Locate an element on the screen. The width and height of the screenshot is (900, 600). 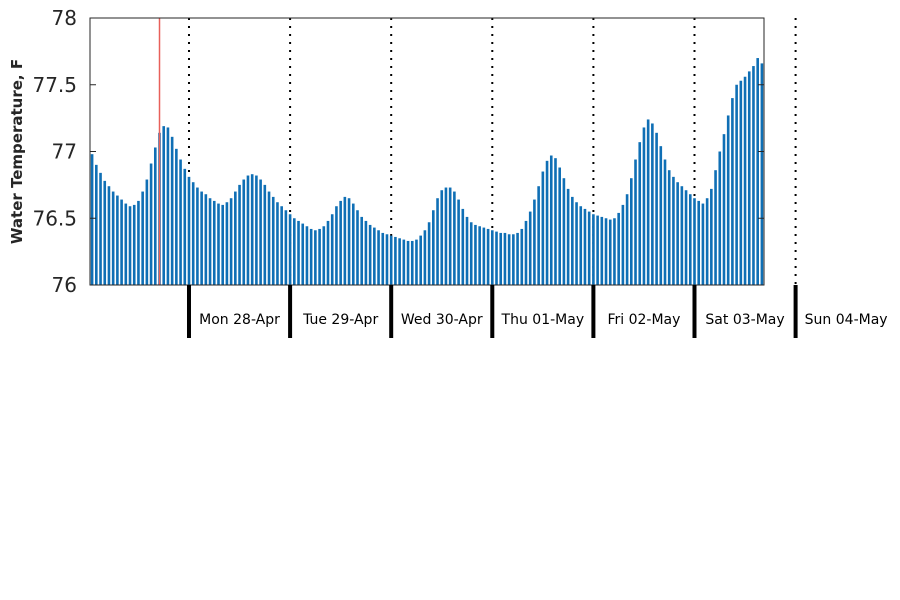
y-tick-label: 77 is located at coordinates (64, 152).